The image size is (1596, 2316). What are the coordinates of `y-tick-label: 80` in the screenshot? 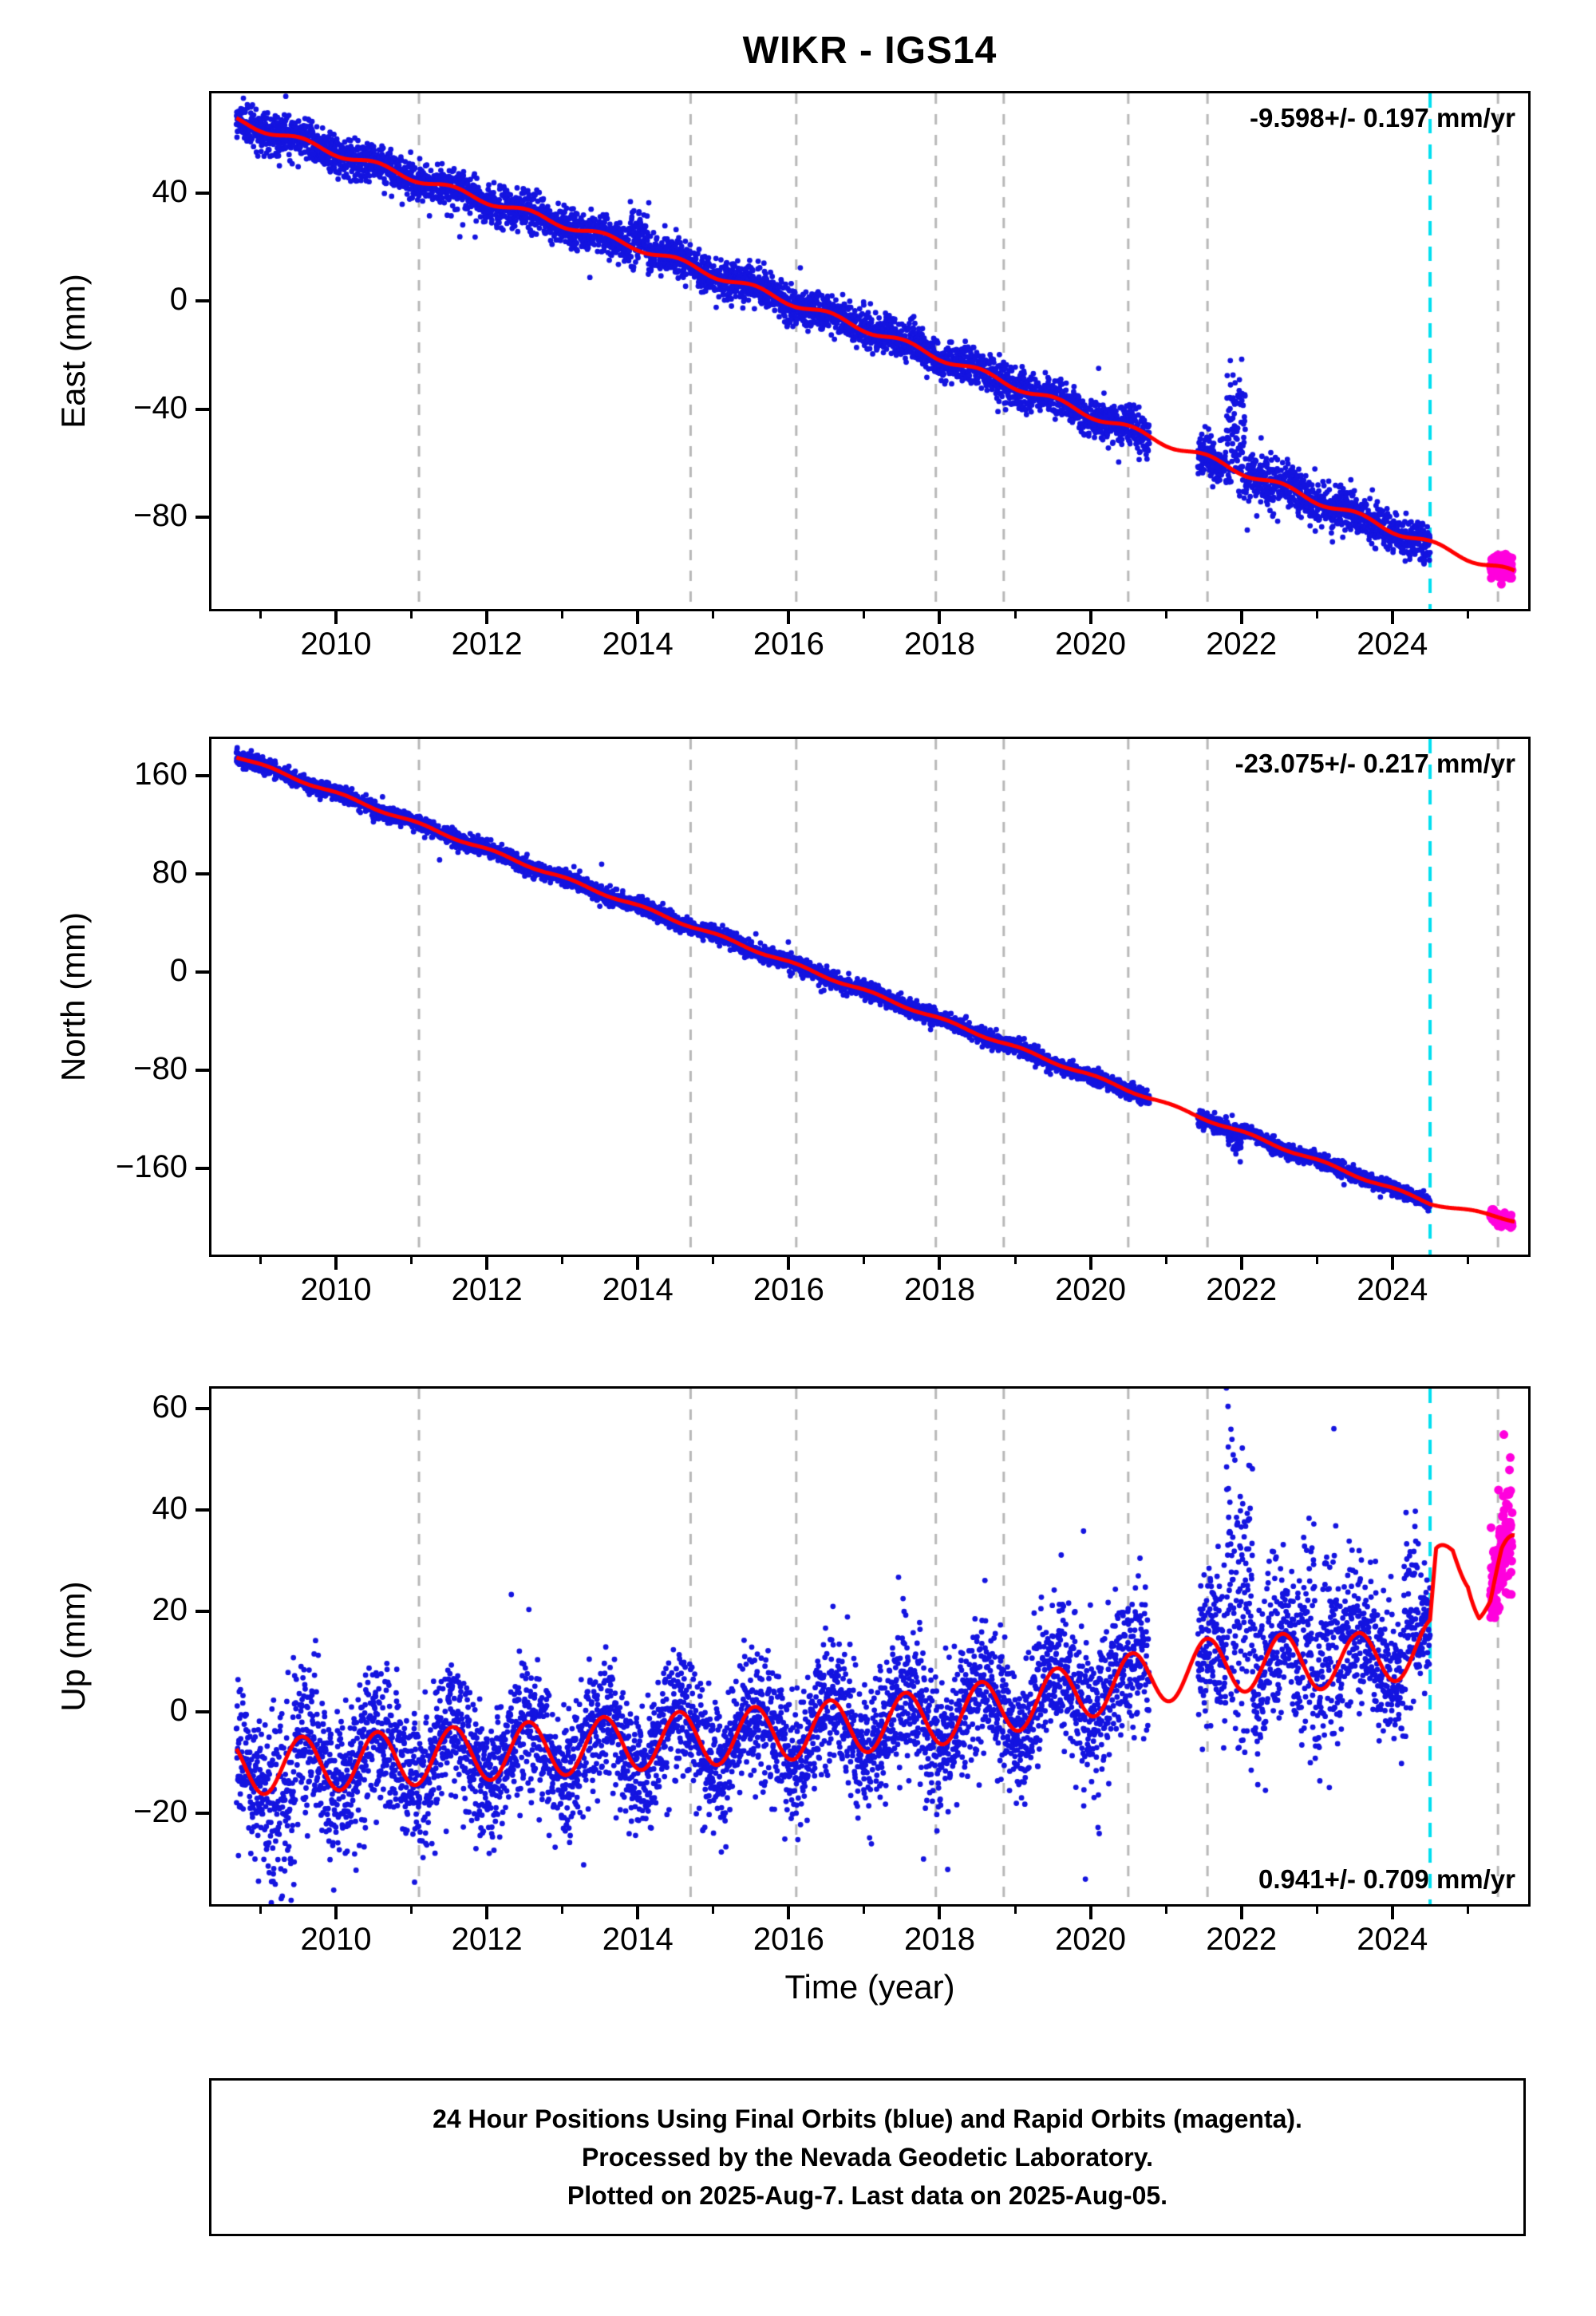 It's located at (170, 873).